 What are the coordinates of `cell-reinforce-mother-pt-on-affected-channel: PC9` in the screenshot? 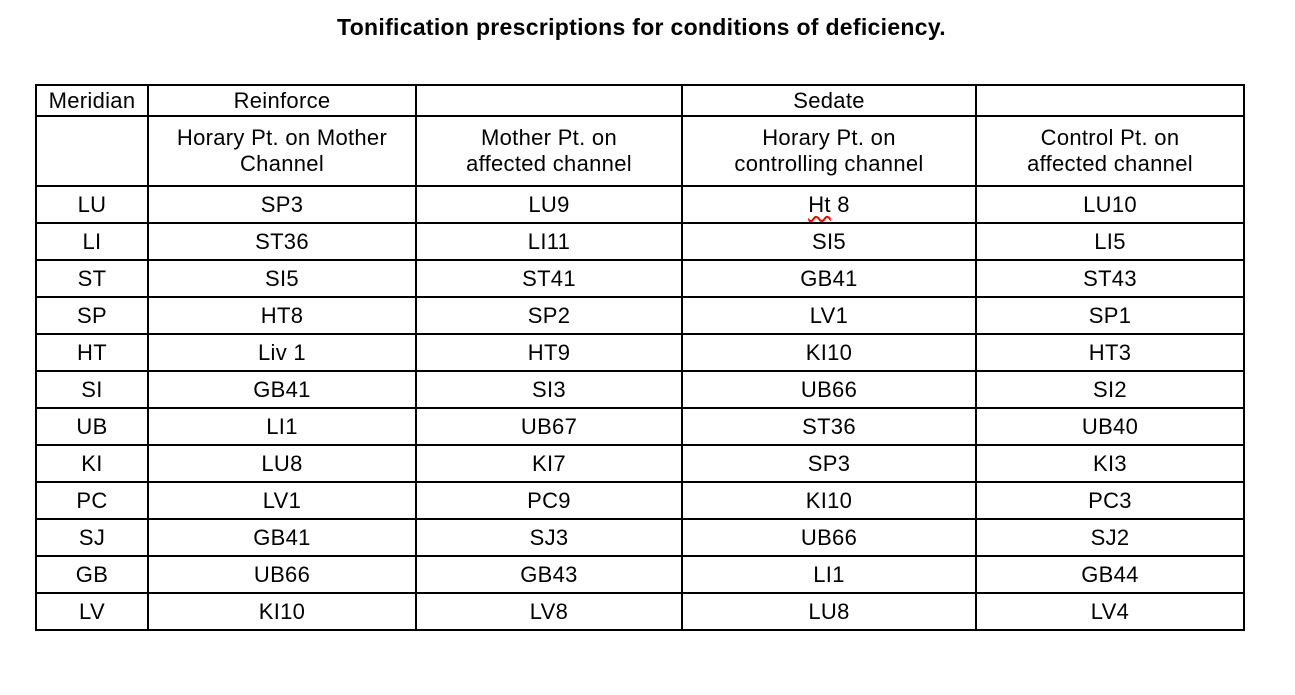 It's located at (549, 500).